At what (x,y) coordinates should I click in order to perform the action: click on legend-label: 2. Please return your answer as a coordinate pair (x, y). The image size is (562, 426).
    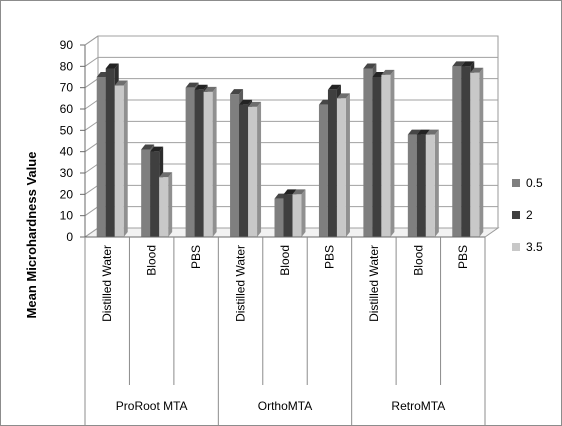
    Looking at the image, I should click on (529, 215).